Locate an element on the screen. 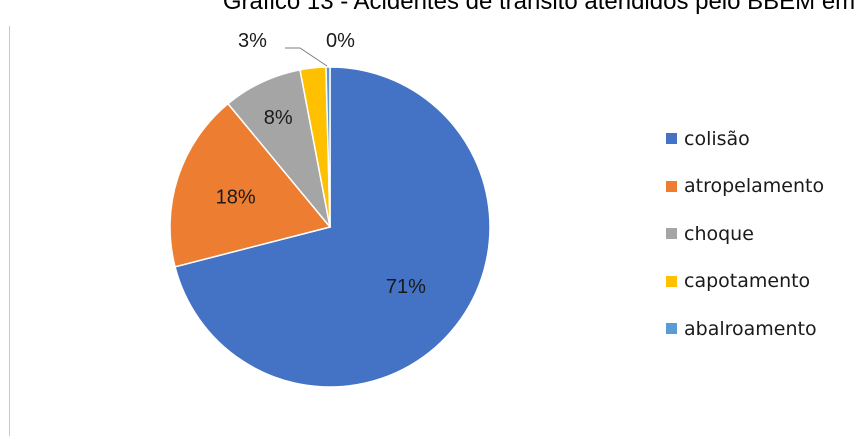 The width and height of the screenshot is (860, 436). legend-label-capotamento: capotamento is located at coordinates (747, 281).